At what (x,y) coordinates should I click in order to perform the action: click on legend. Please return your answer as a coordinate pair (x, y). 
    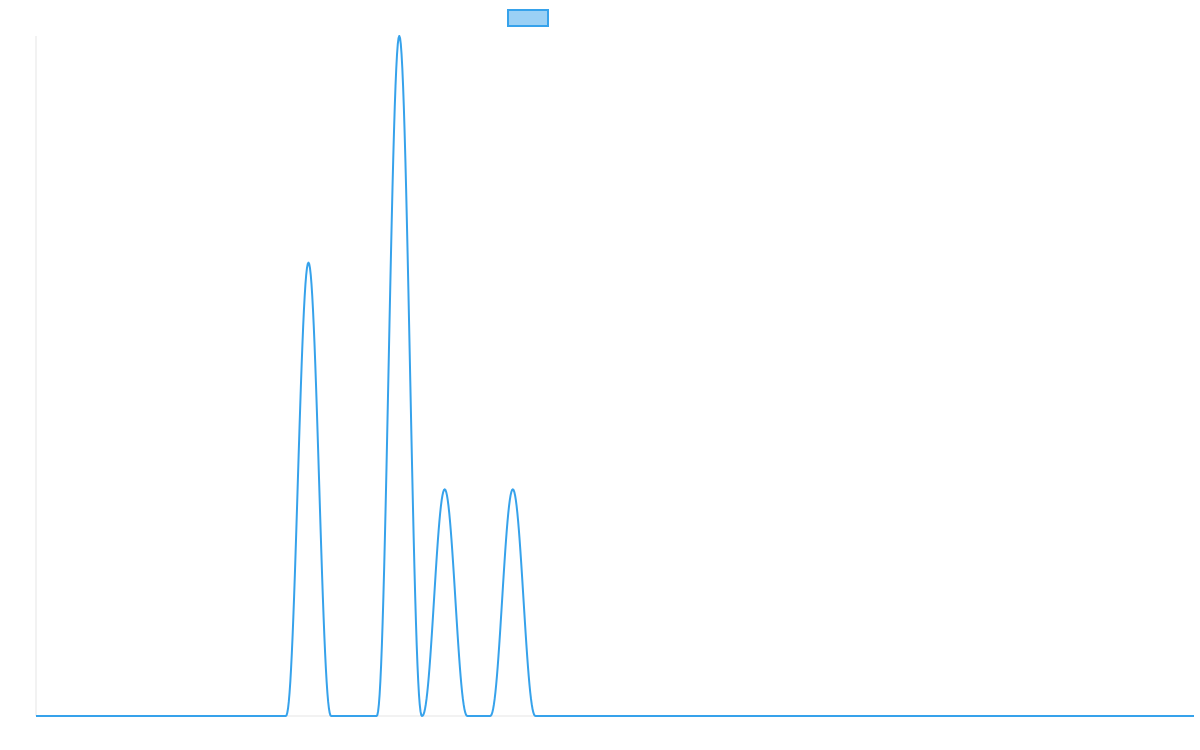
    Looking at the image, I should click on (528, 18).